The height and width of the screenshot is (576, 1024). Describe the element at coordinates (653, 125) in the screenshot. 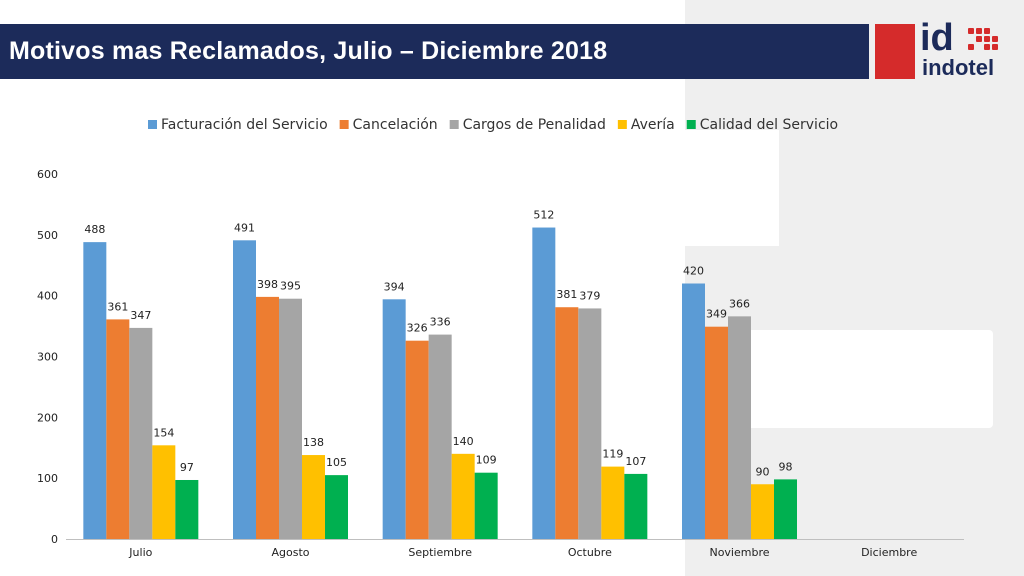

I see `legend-entry: Avería` at that location.